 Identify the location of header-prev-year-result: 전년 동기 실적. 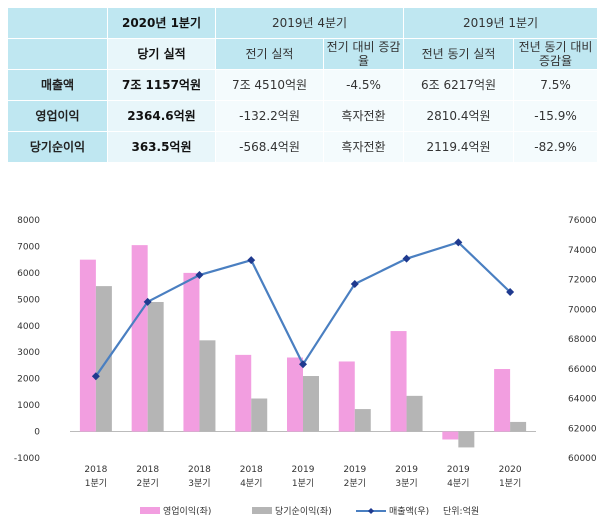
(459, 54).